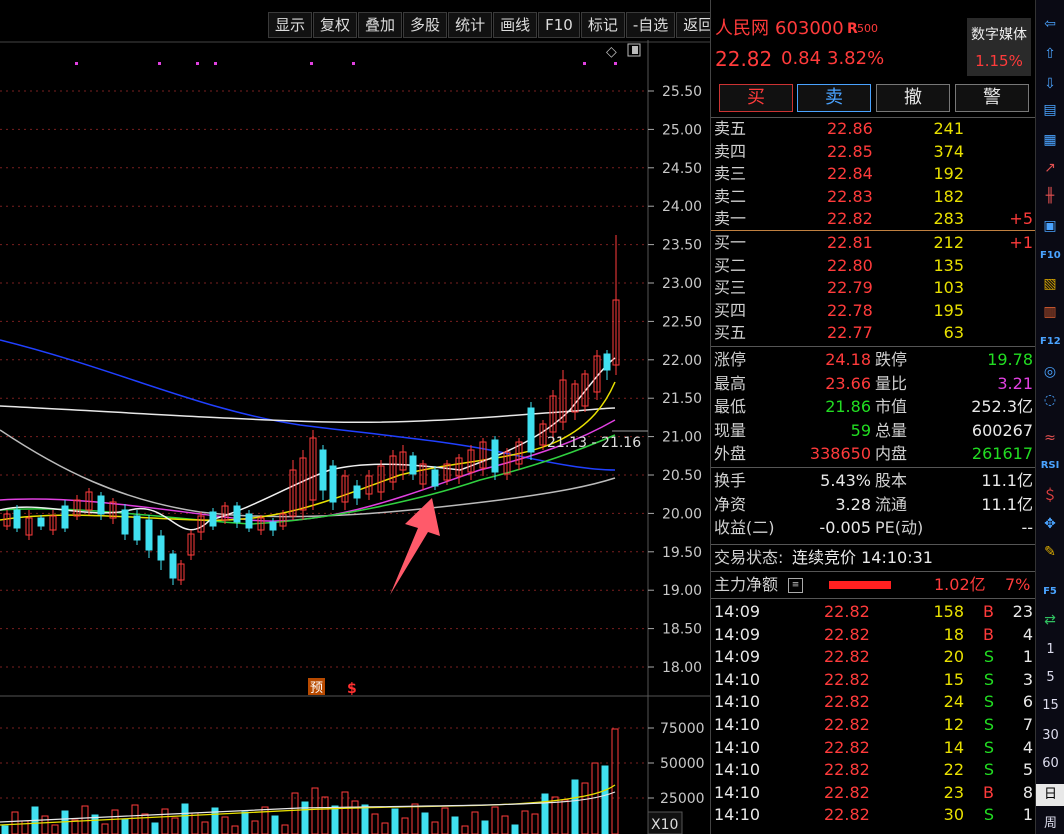 The image size is (1064, 834). What do you see at coordinates (913, 98) in the screenshot?
I see `cancel-order-button: 撤` at bounding box center [913, 98].